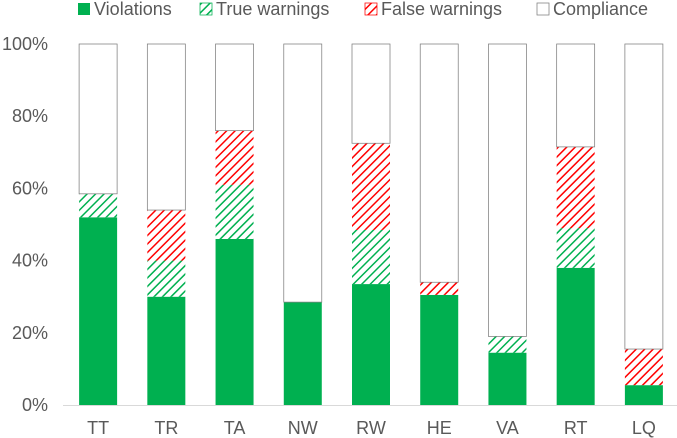  I want to click on x-axis: TT TR TA NW RW HE VA RT LQ, so click(370, 421).